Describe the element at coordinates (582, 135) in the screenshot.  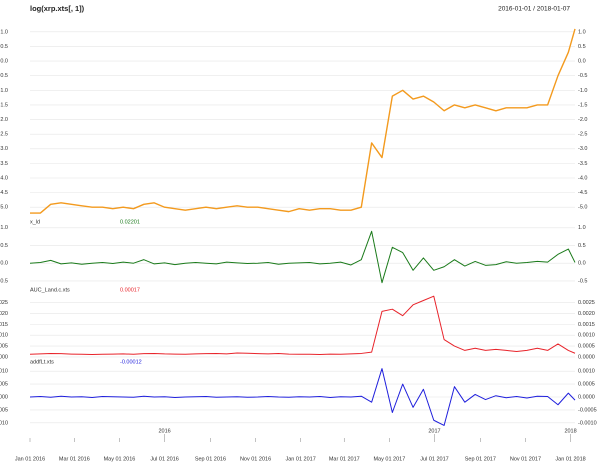
I see `y-tick-label: -2.5` at that location.